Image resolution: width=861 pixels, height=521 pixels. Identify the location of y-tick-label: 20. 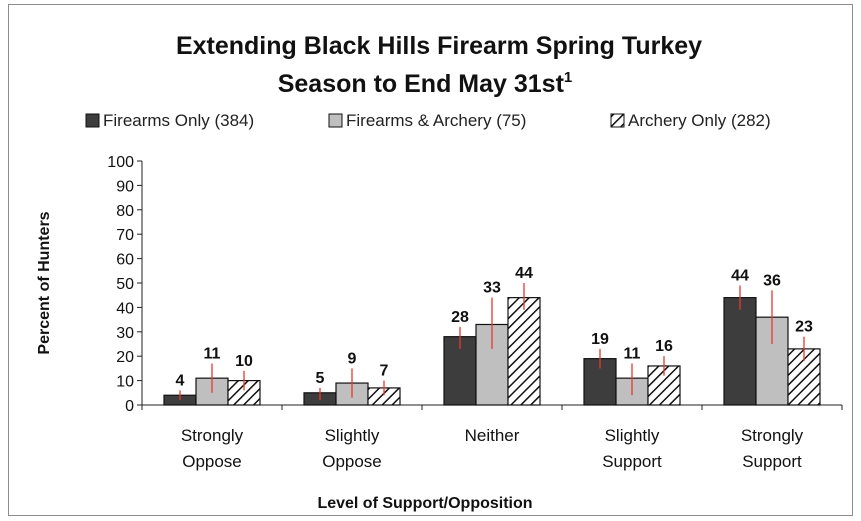
(125, 357).